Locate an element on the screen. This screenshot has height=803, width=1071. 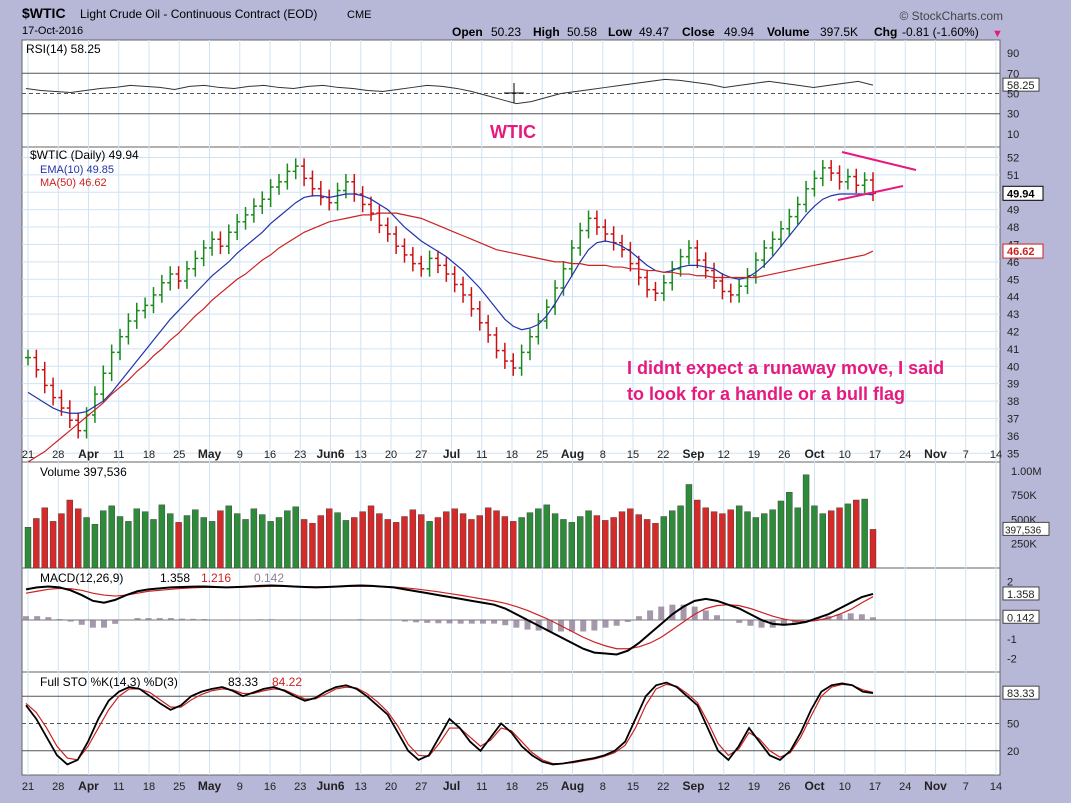
x-tick-label: 13 is located at coordinates (361, 787).